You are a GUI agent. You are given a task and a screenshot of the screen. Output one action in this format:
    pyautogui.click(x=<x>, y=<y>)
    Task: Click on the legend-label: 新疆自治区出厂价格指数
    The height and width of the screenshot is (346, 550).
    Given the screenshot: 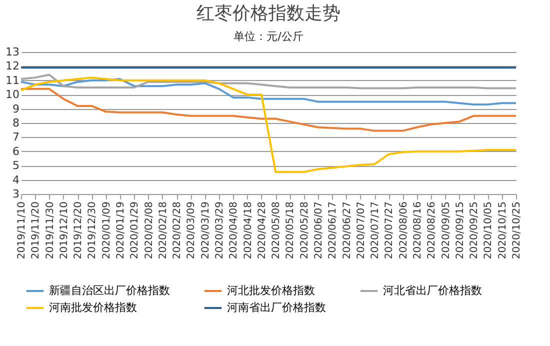 What is the action you would take?
    pyautogui.click(x=109, y=290)
    